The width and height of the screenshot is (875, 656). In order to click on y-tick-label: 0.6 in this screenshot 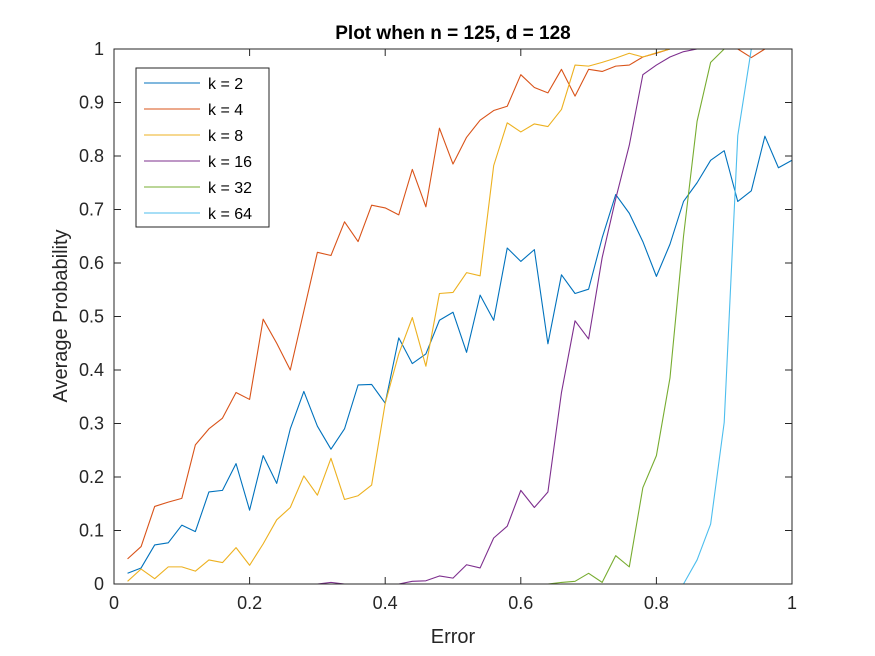, I will do `click(91, 263)`.